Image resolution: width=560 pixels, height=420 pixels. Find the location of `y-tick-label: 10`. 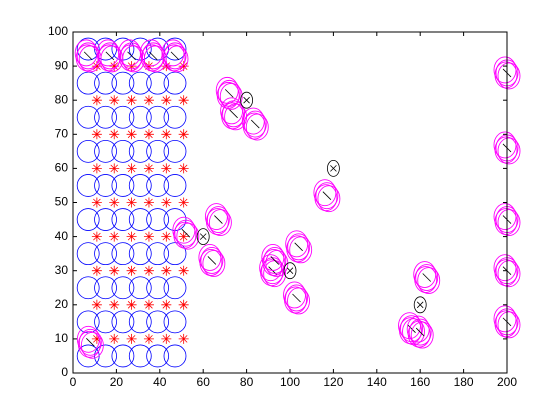

y-tick-label: 10 is located at coordinates (62, 338).